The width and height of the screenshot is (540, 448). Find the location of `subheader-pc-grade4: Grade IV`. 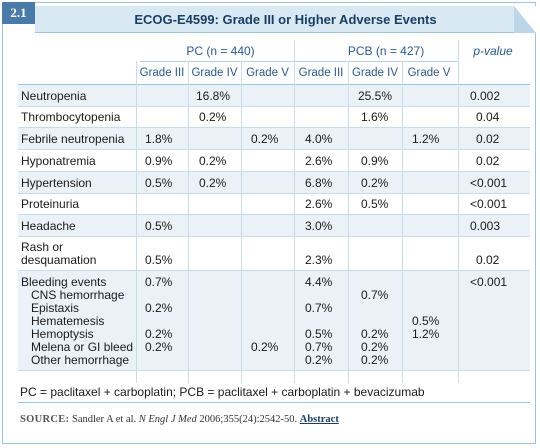

subheader-pc-grade4: Grade IV is located at coordinates (214, 73).